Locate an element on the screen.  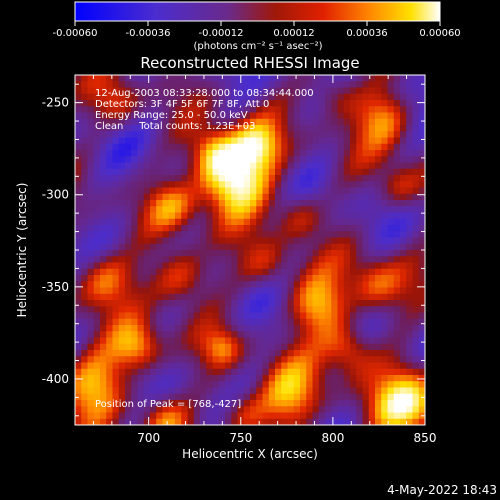
x-tick-label: 750 is located at coordinates (240, 438).